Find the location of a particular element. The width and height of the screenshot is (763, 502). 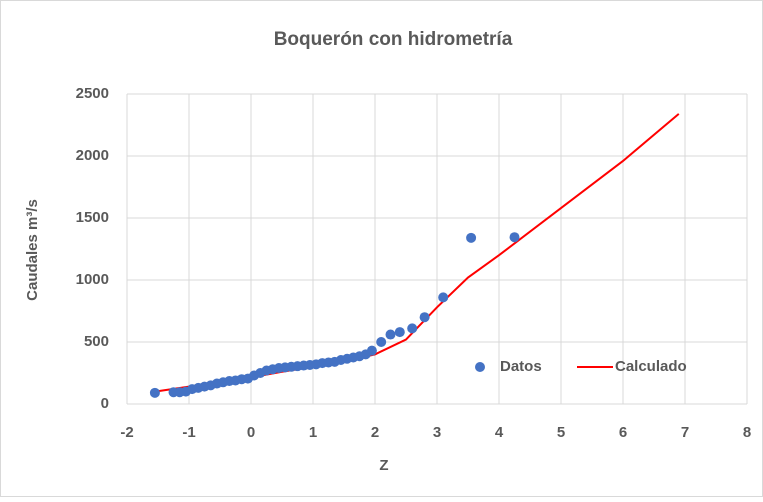

x-tick-label: 1 is located at coordinates (313, 432).